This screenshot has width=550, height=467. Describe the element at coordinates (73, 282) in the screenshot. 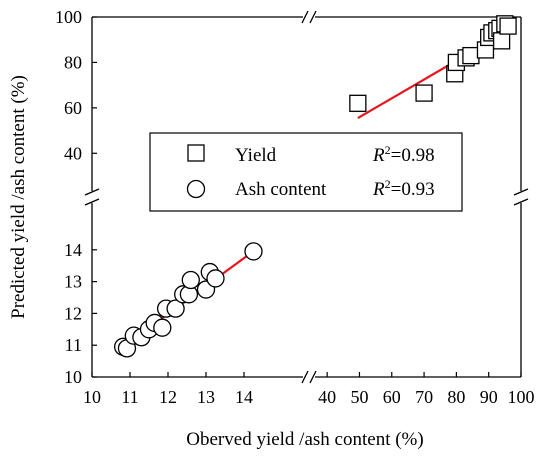

I see `y-tick-label: 13` at that location.